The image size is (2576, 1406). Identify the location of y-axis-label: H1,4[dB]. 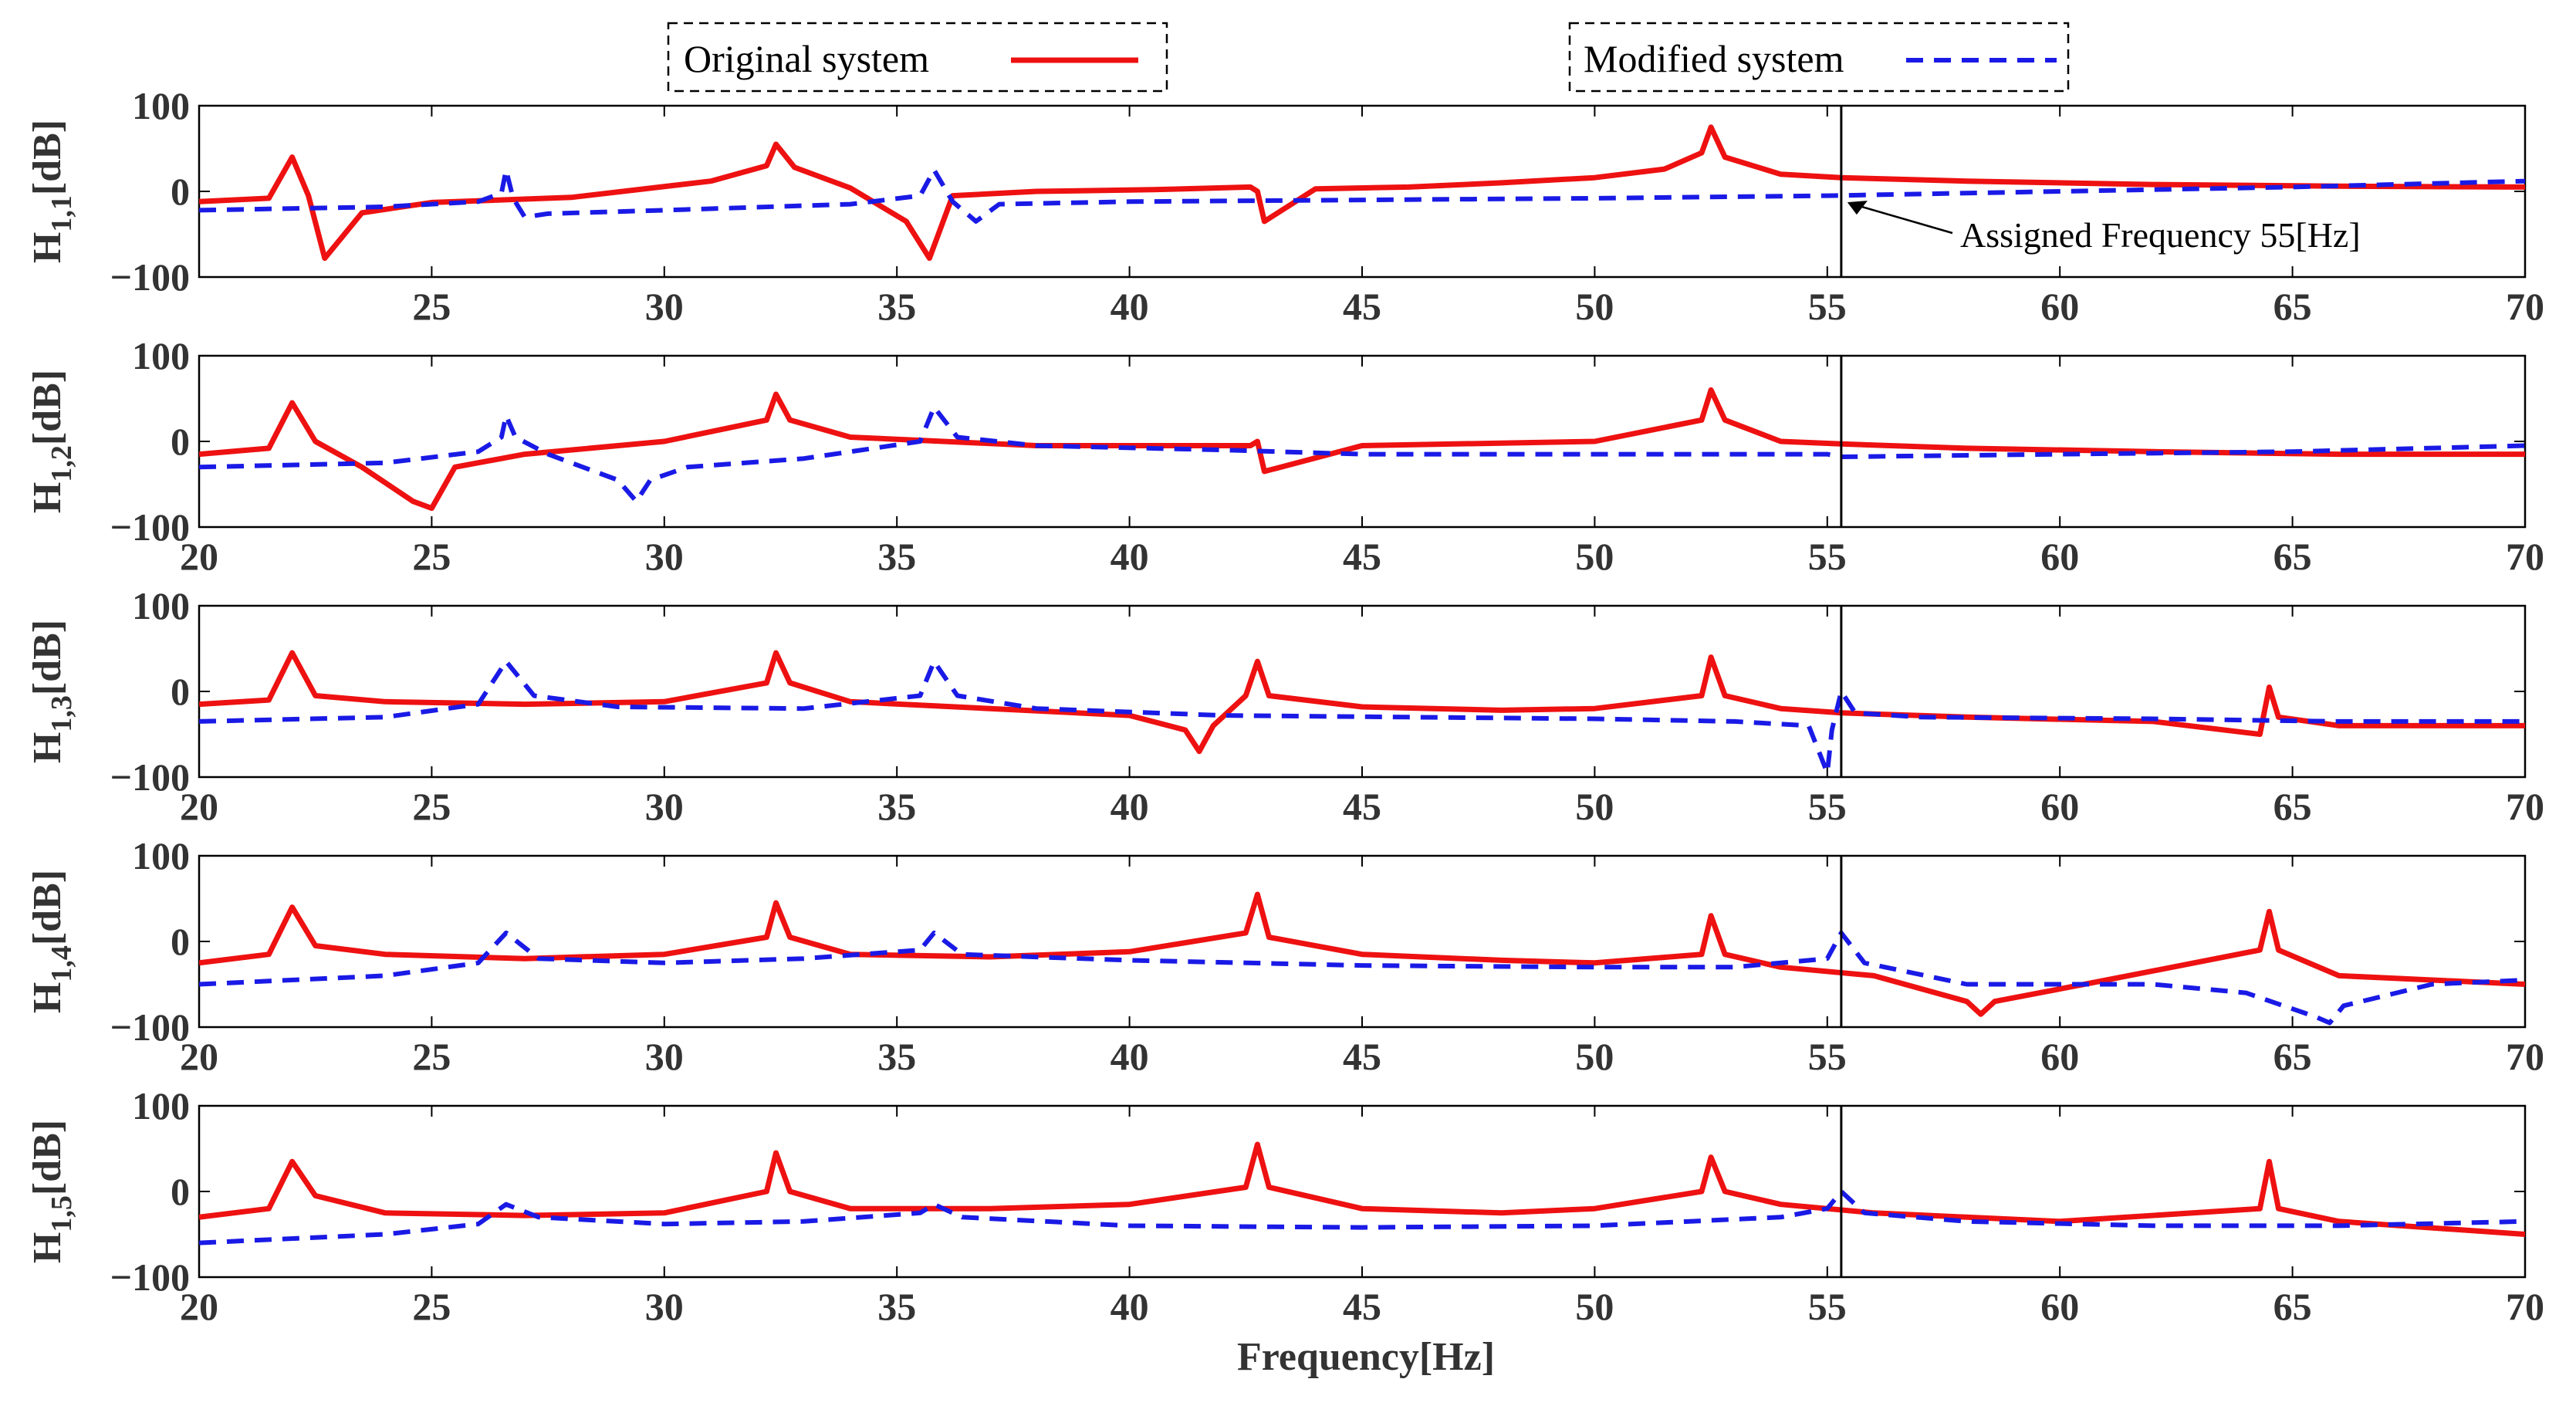
(51, 941).